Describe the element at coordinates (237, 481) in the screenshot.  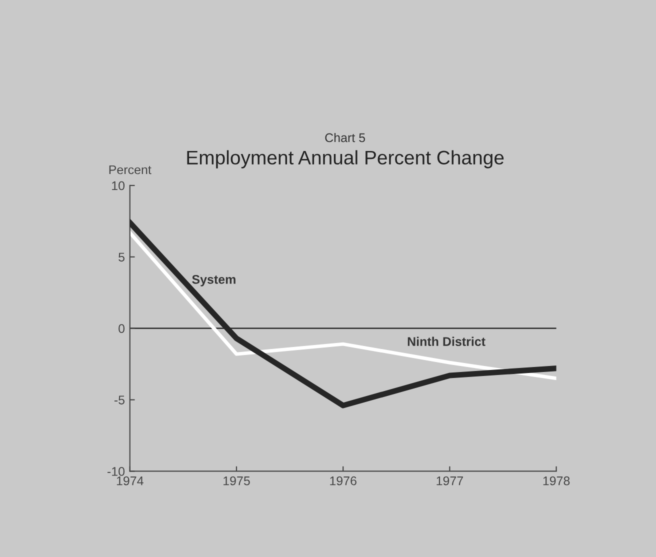
I see `x-tick-label: 1975` at that location.